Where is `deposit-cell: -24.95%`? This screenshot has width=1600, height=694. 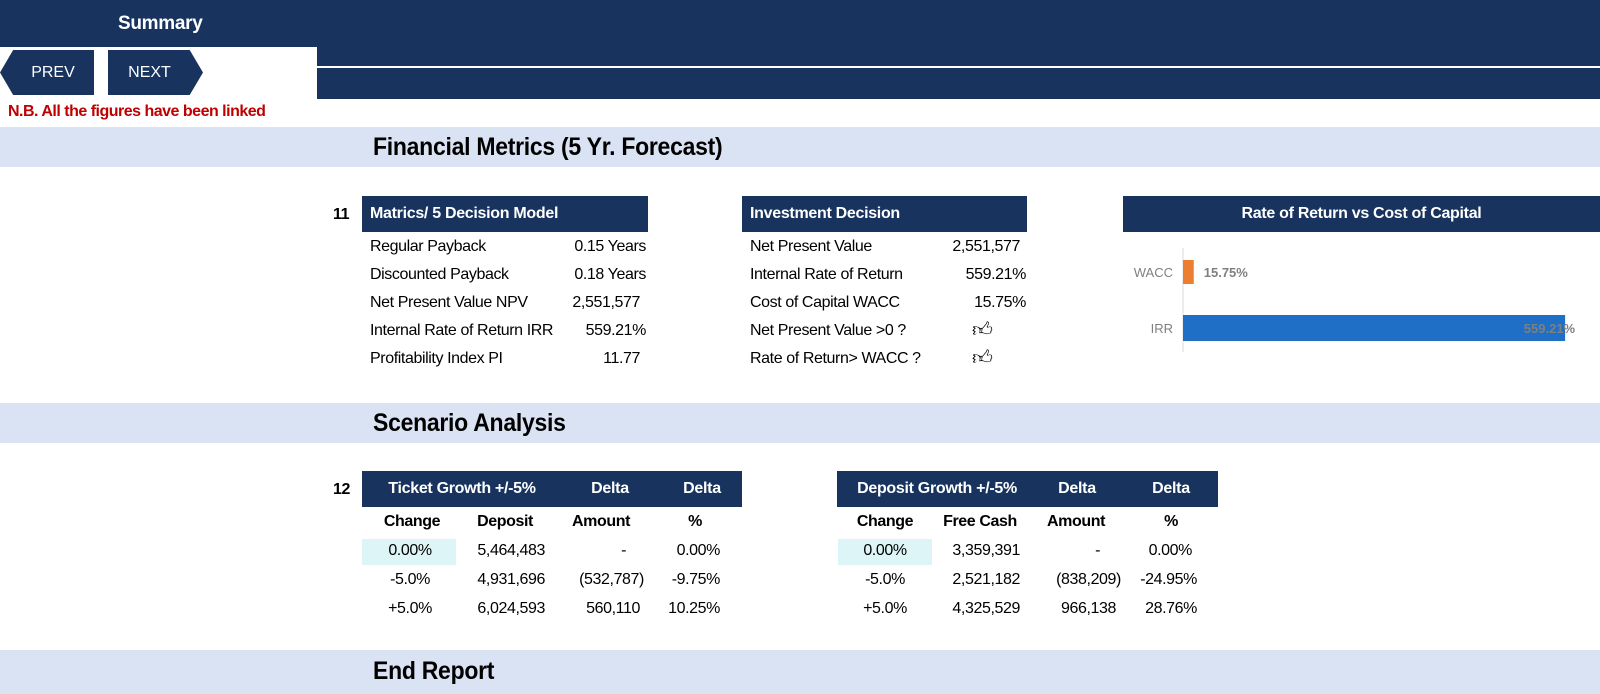 deposit-cell: -24.95% is located at coordinates (1168, 579).